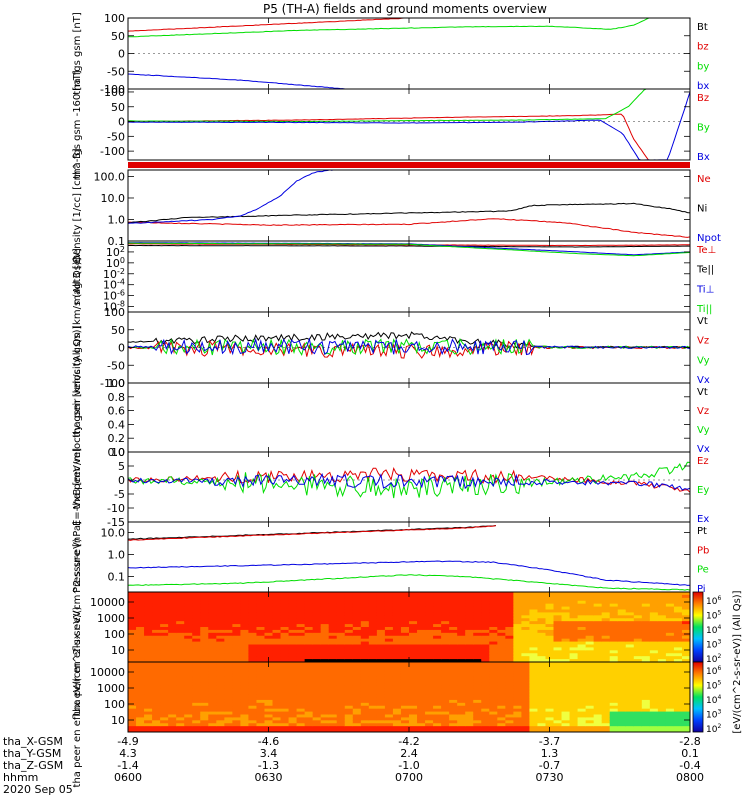 This screenshot has height=804, width=750. What do you see at coordinates (713, 601) in the screenshot?
I see `colorbar-tick: 10⁶` at bounding box center [713, 601].